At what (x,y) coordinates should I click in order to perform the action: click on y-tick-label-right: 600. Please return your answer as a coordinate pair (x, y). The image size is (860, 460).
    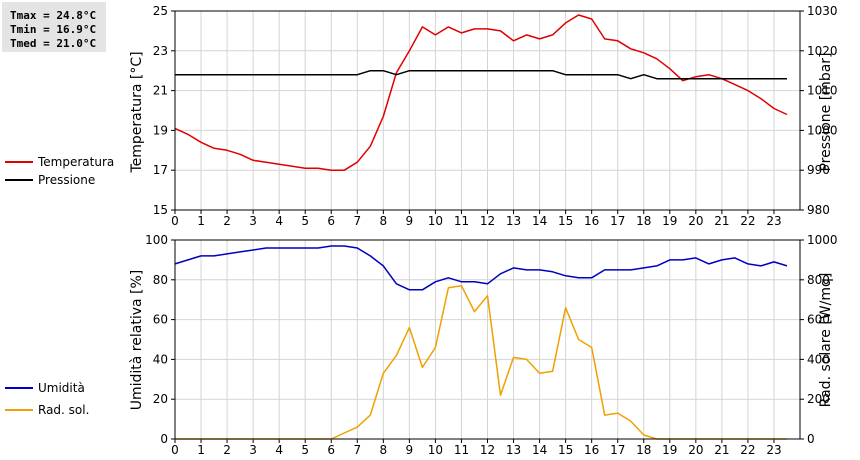
    Looking at the image, I should click on (818, 320).